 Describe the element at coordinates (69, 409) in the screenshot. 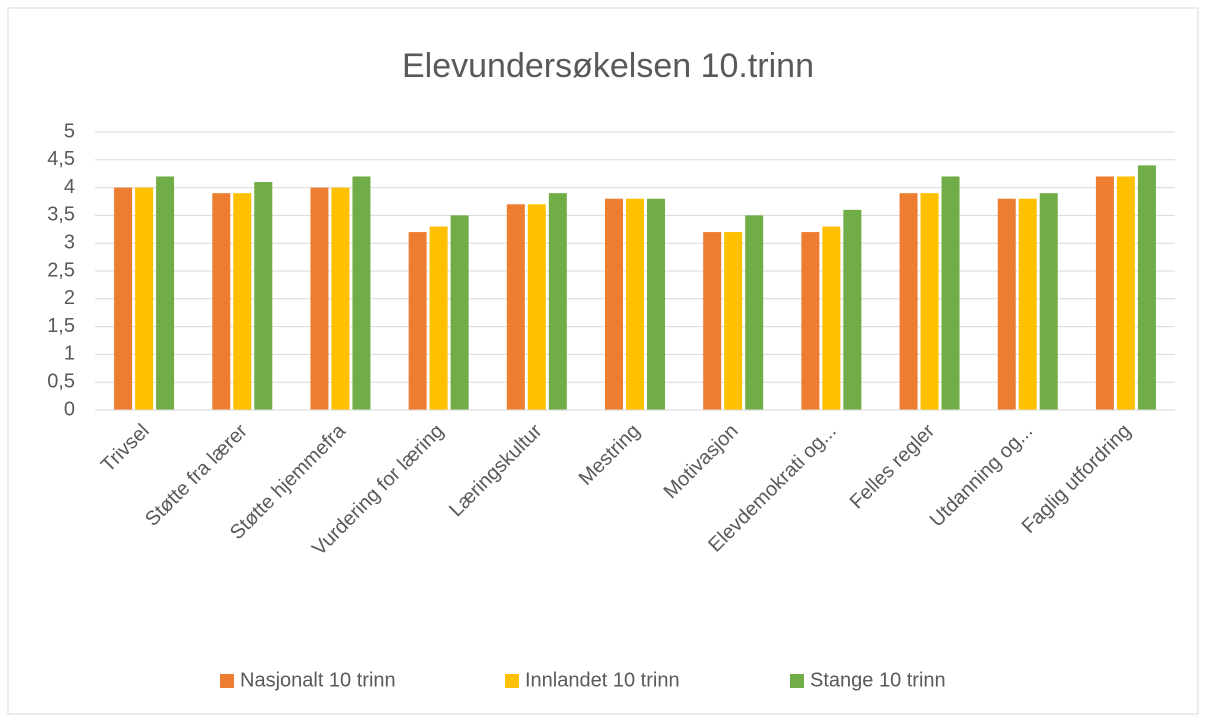

I see `y-tick-label: 0` at that location.